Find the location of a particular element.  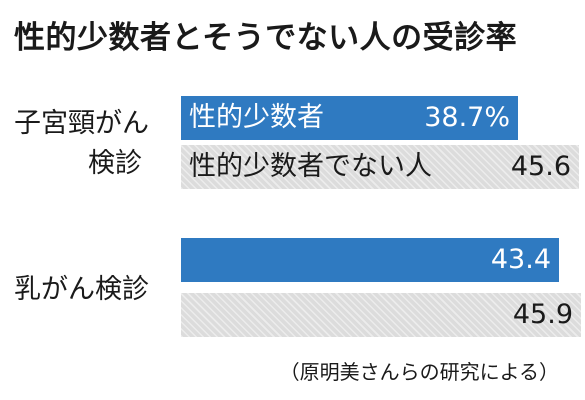

series-label-lgbtq: 性的少数者 is located at coordinates (256, 117).